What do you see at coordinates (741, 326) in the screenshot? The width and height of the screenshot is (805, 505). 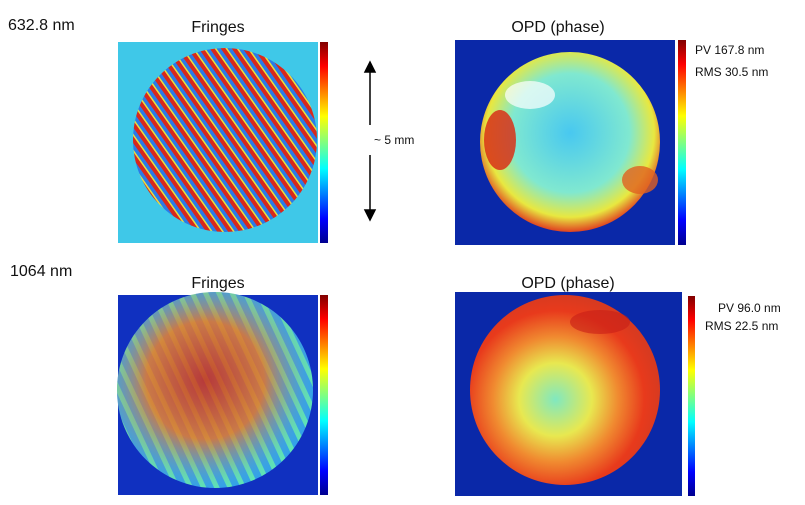 I see `rms-label: RMS 22.5 nm` at bounding box center [741, 326].